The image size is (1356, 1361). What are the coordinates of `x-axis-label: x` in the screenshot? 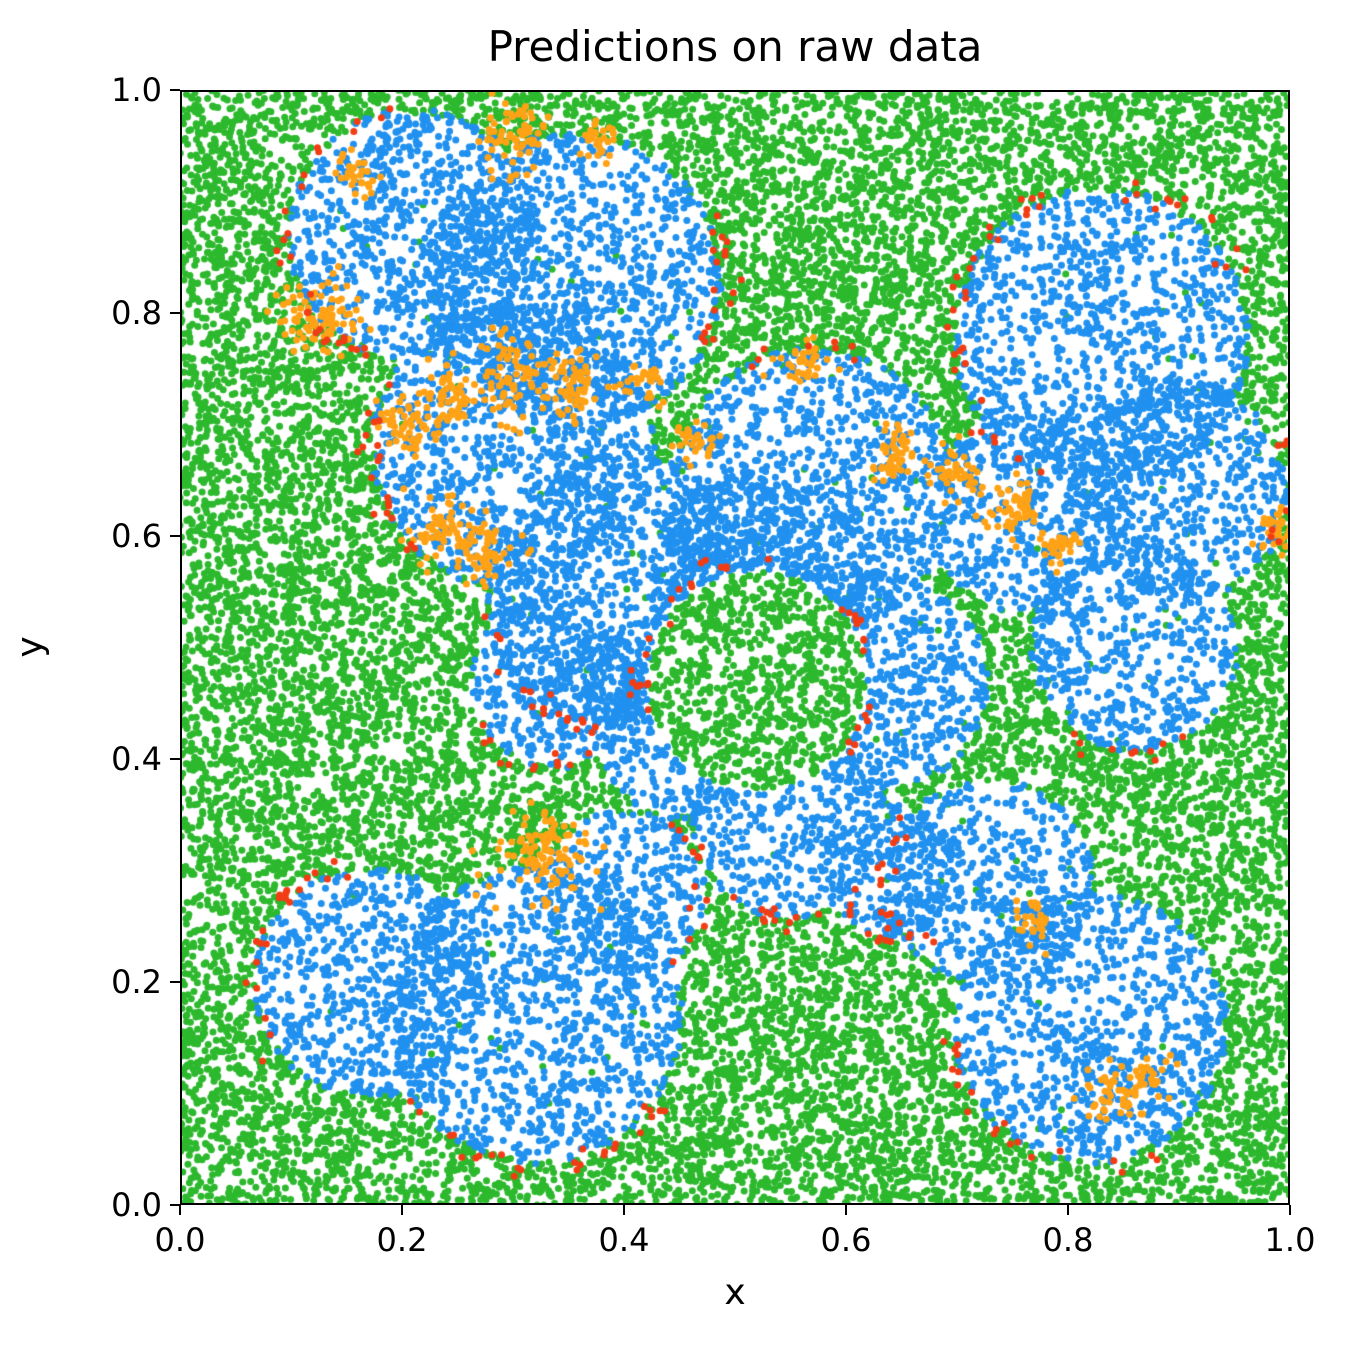 It's located at (735, 1292).